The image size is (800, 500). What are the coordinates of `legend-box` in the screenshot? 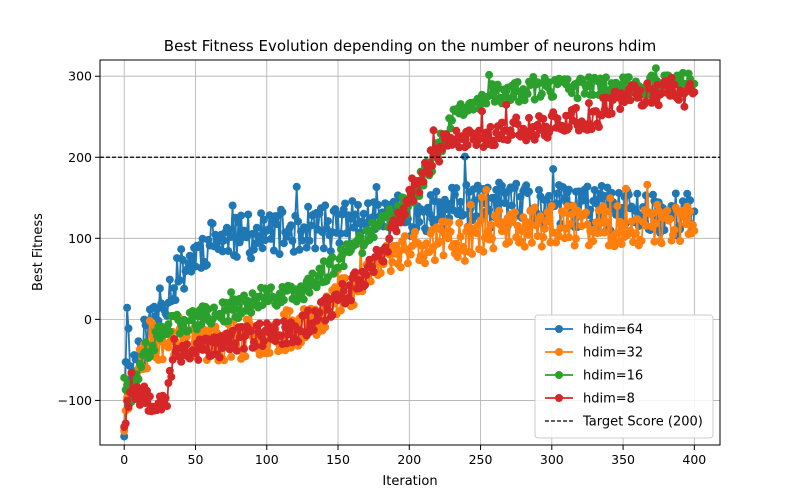 It's located at (624, 376).